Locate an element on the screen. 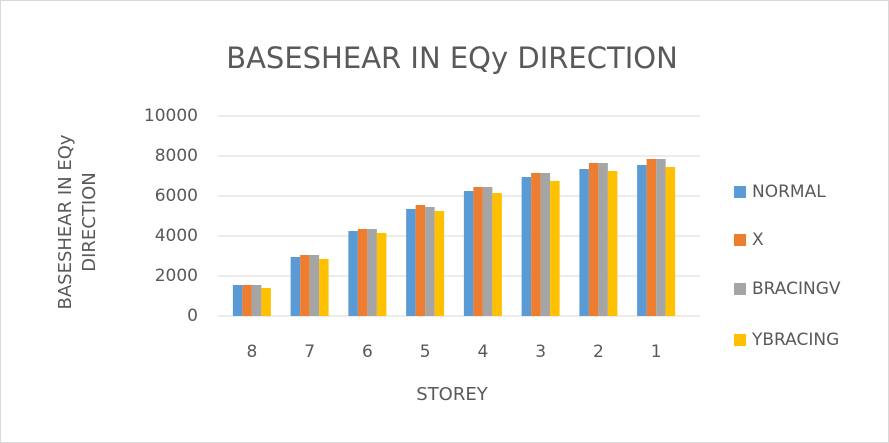 The width and height of the screenshot is (889, 443). legend-label: YBRACING is located at coordinates (795, 340).